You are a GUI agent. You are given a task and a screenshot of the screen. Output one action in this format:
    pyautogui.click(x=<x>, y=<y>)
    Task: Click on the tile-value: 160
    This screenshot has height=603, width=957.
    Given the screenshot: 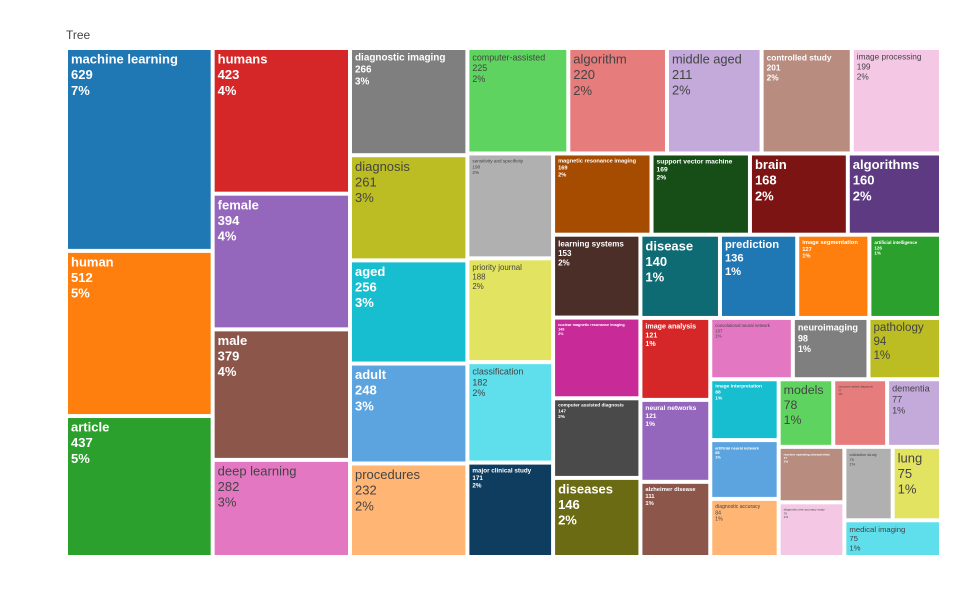 What is the action you would take?
    pyautogui.click(x=864, y=180)
    